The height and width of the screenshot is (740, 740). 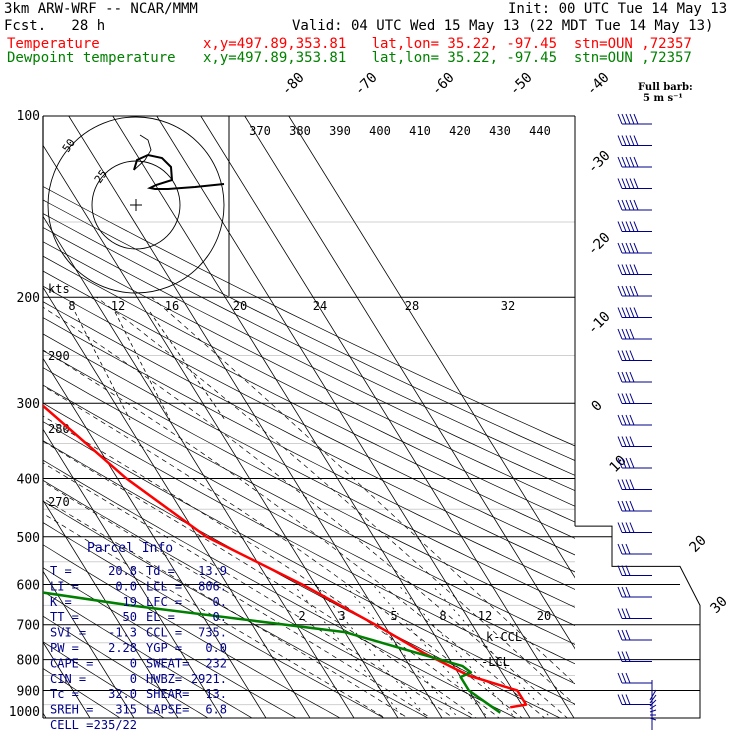 I want to click on parcel-param-value: 235/22, so click(x=115, y=725).